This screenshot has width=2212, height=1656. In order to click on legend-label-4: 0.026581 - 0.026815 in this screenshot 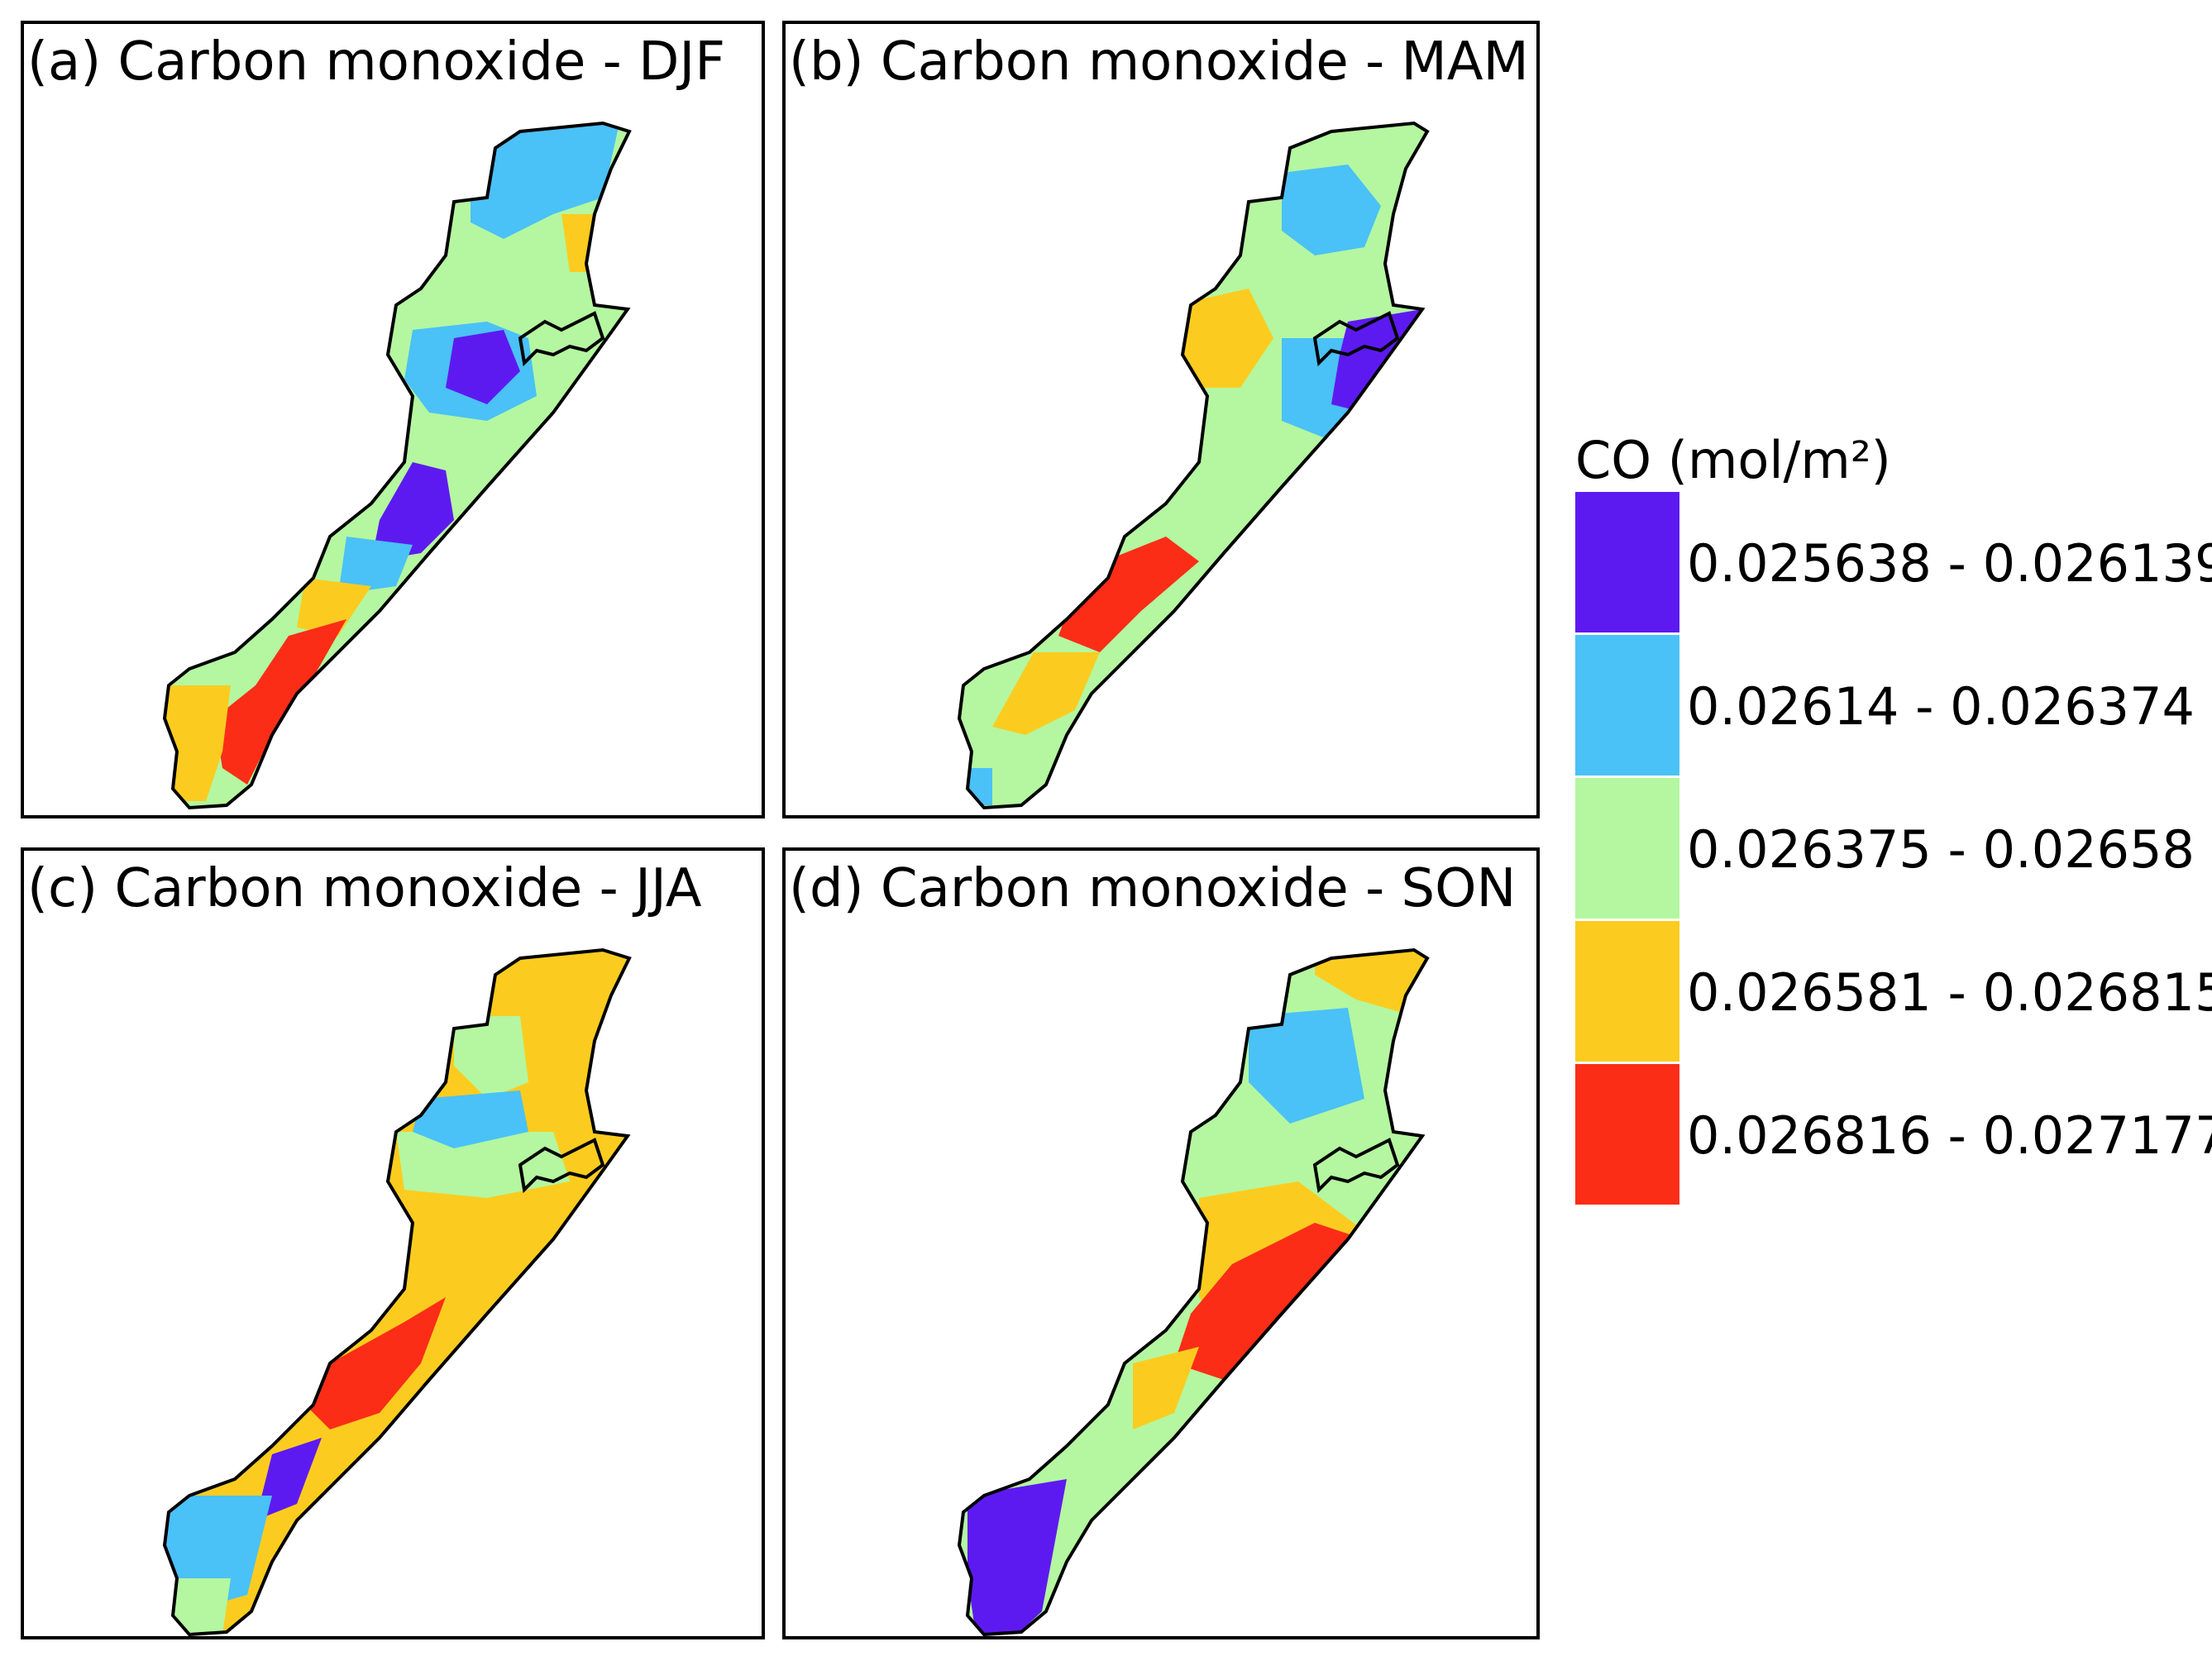, I will do `click(1950, 993)`.